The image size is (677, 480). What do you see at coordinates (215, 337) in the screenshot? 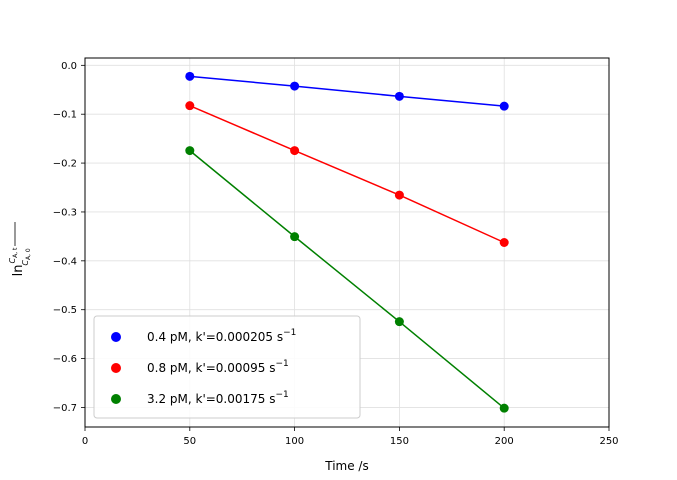
I see `legend-label-main: 0.4 pM, k'=0.000205 s` at bounding box center [215, 337].